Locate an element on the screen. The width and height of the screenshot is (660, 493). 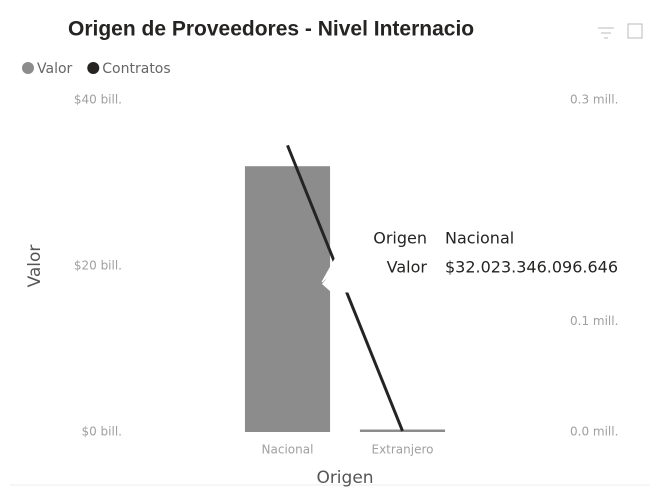
tooltip-value: $32.023.346.096.646 is located at coordinates (531, 267).